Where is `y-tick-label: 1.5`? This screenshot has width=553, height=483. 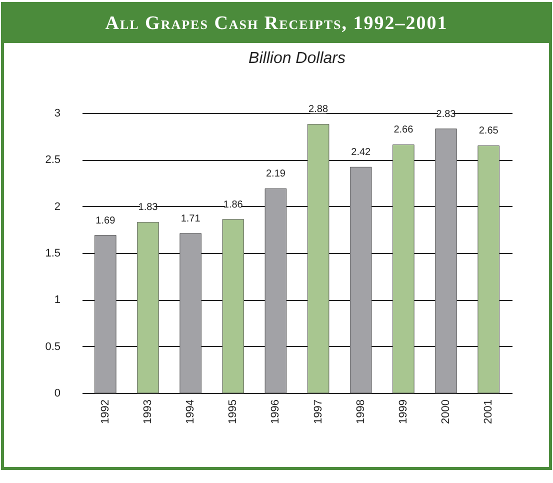 y-tick-label: 1.5 is located at coordinates (52, 254).